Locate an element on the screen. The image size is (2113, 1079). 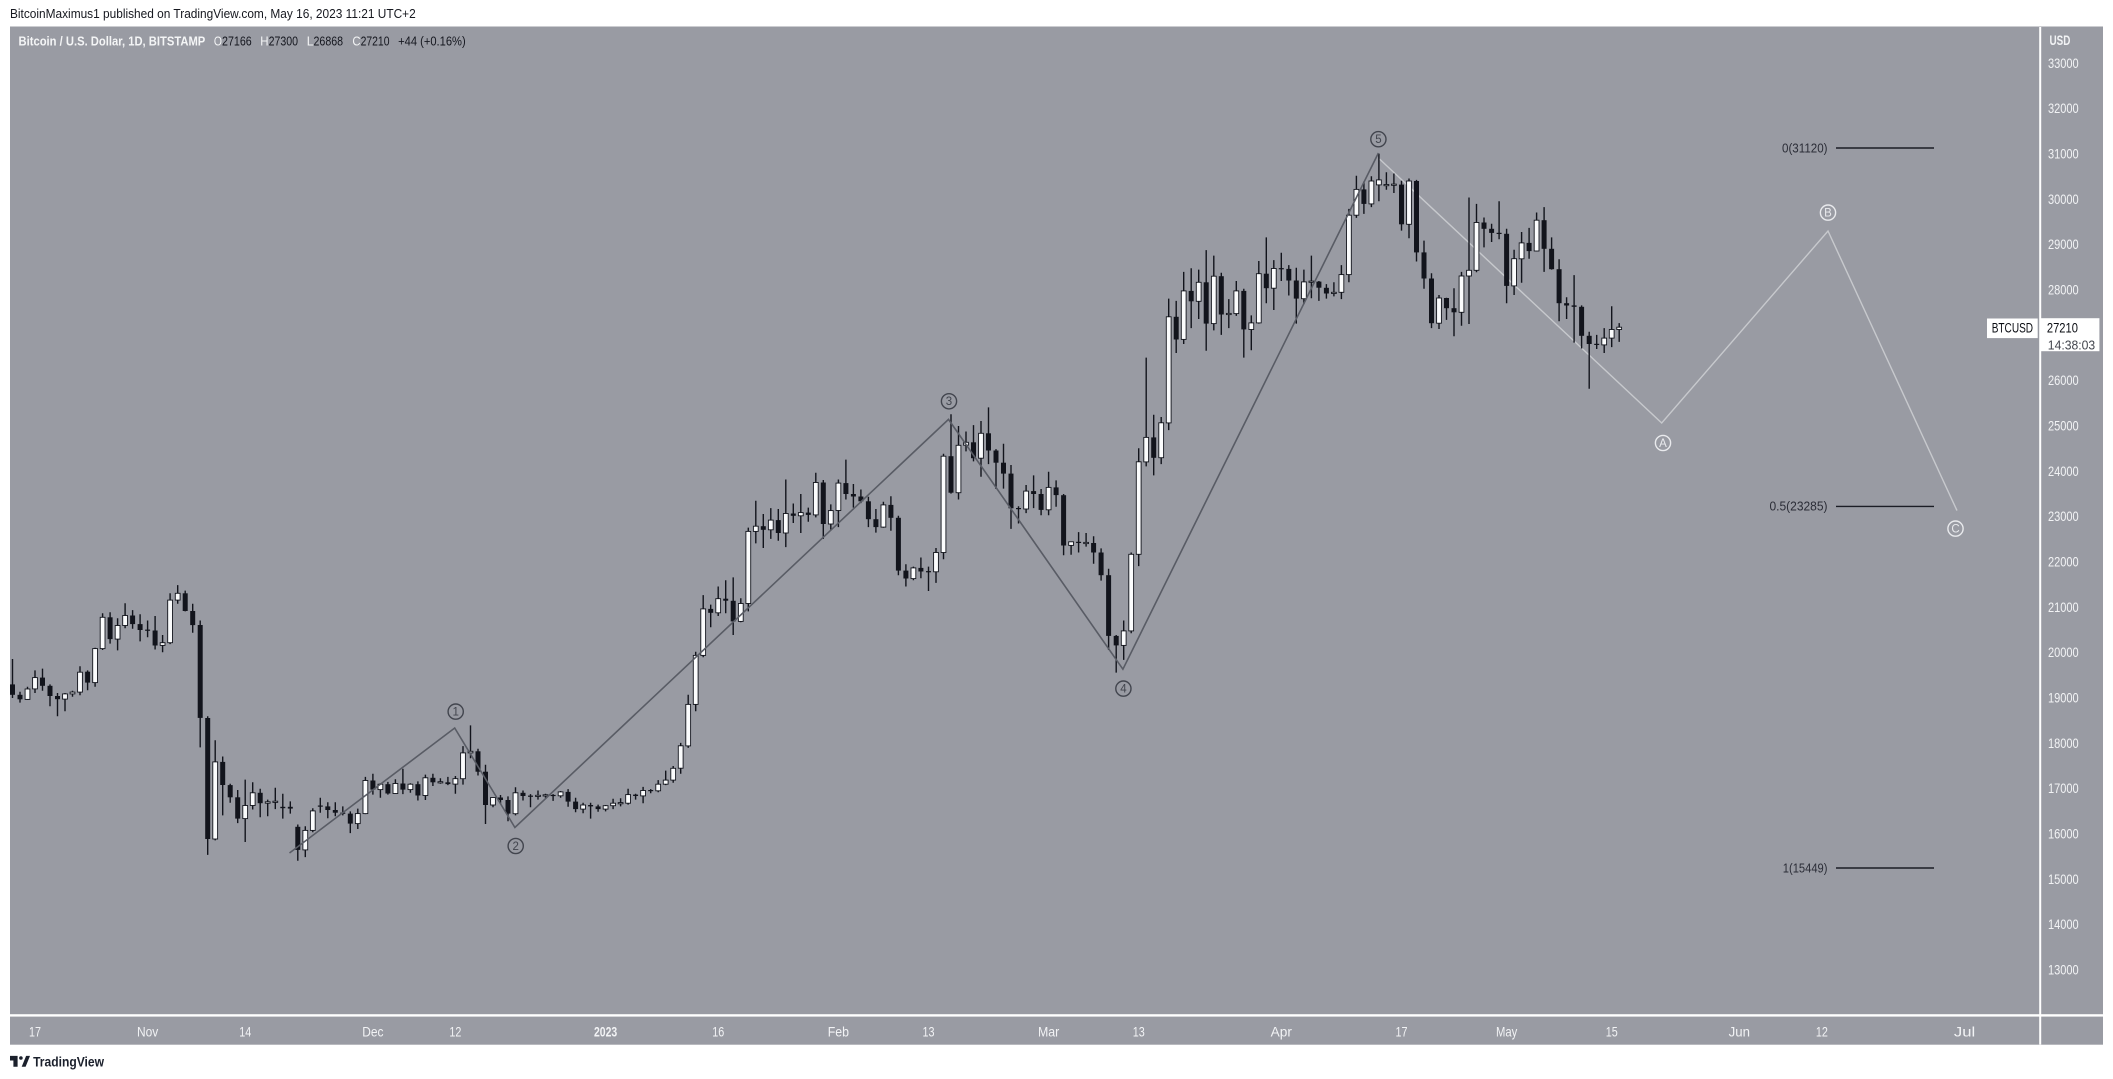
svg-text: 27300 is located at coordinates (283, 40).